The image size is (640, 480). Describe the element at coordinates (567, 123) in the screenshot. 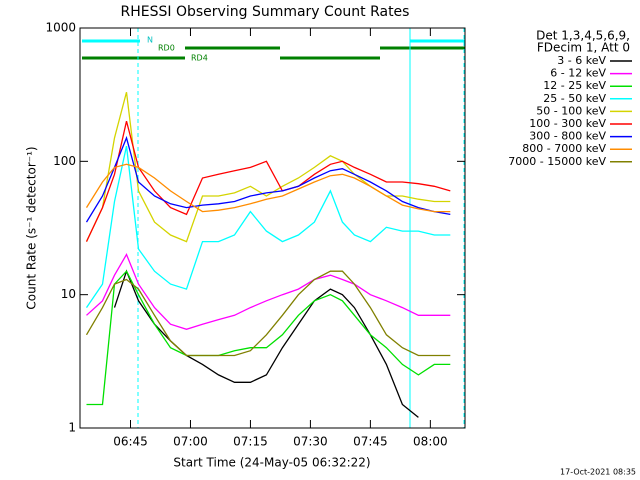

I see `legend-label: 100 - 300 keV` at that location.